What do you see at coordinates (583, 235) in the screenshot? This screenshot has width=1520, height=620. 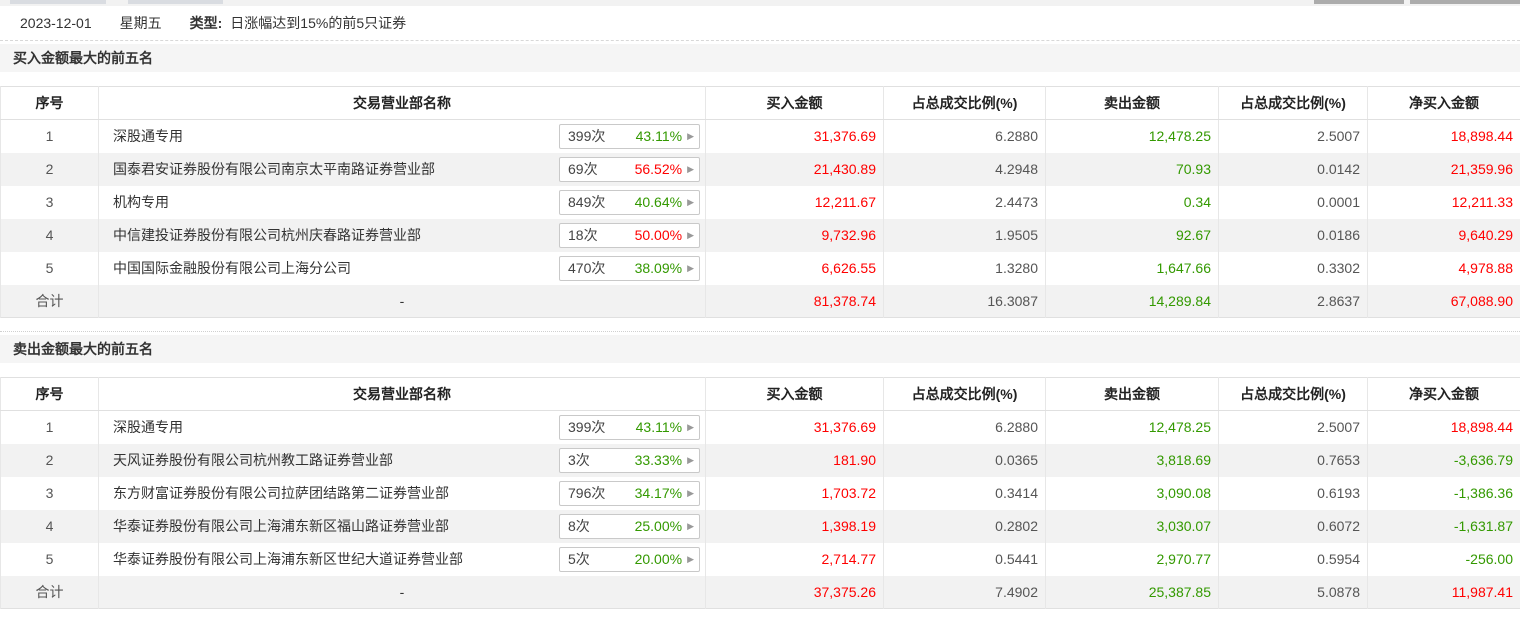 I see `appearance-count: 18次` at bounding box center [583, 235].